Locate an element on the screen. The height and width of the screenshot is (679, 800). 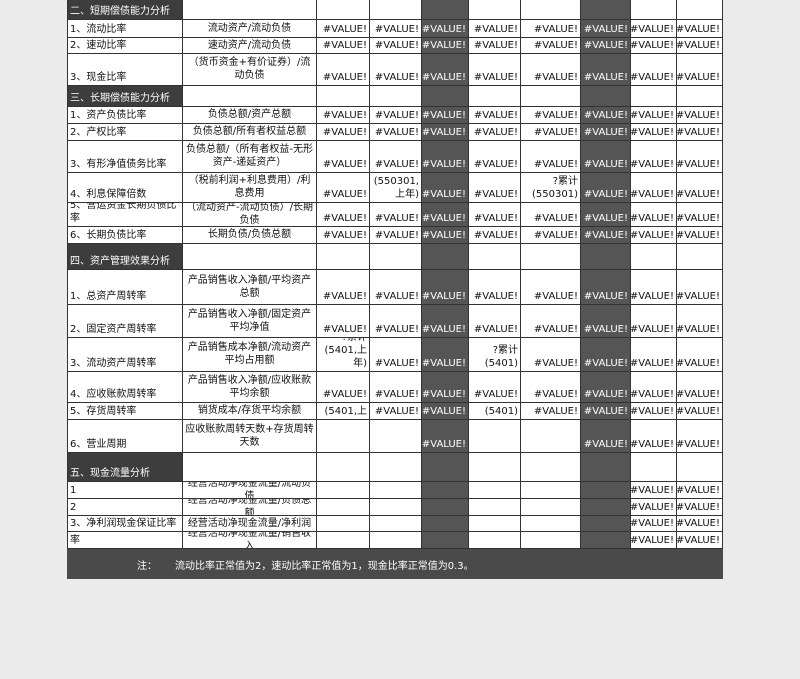
cell-text: ?累计(5401) is located at coordinates (501, 357).